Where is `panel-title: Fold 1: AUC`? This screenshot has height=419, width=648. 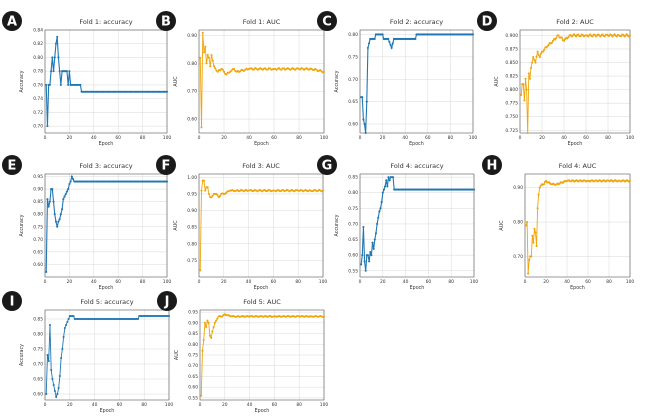 panel-title: Fold 1: AUC is located at coordinates (262, 22).